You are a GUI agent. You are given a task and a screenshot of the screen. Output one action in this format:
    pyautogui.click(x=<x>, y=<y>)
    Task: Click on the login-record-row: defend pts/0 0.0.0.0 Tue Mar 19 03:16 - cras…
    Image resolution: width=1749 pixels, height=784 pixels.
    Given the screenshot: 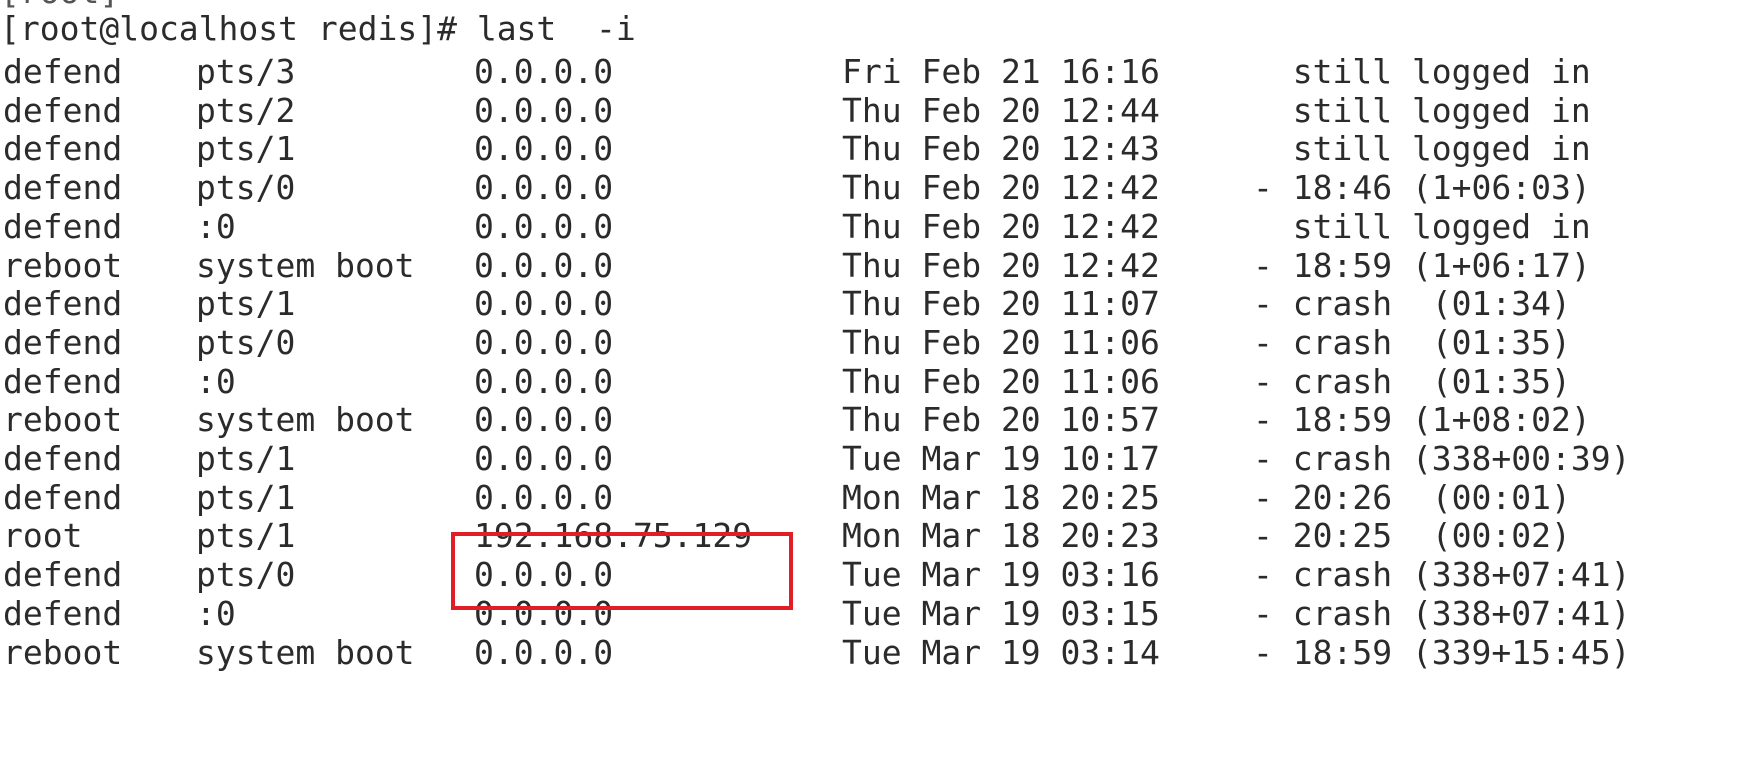 What is the action you would take?
    pyautogui.click(x=874, y=574)
    